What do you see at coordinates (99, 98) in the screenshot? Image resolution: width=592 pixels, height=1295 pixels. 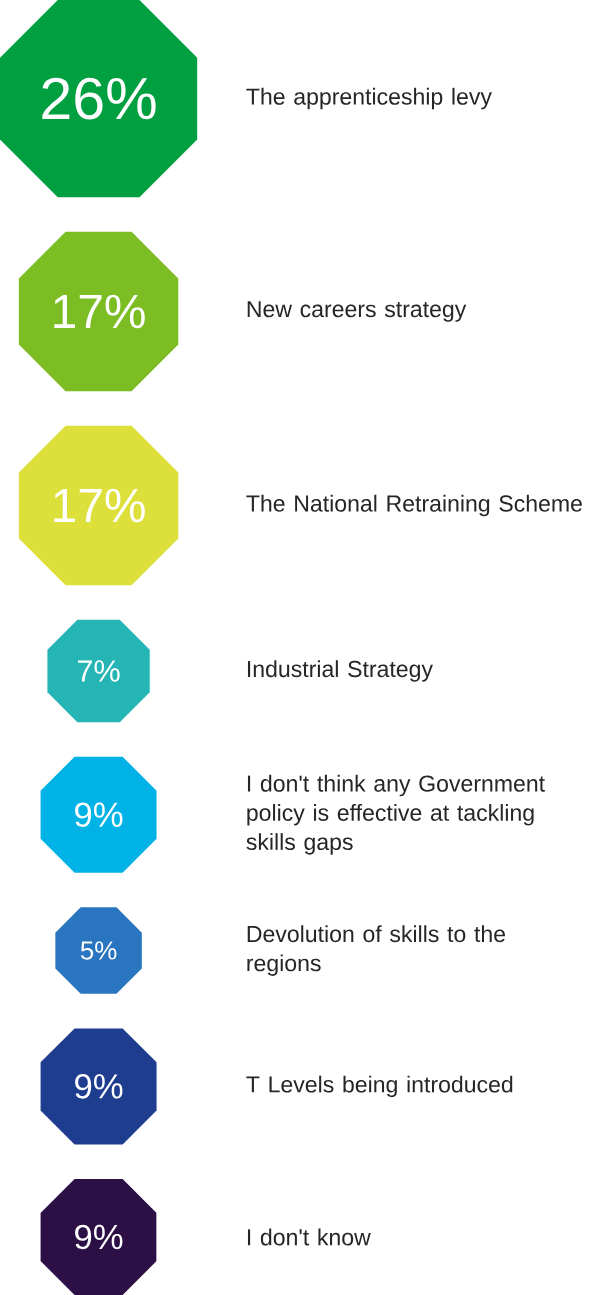 I see `data-label: 26%` at bounding box center [99, 98].